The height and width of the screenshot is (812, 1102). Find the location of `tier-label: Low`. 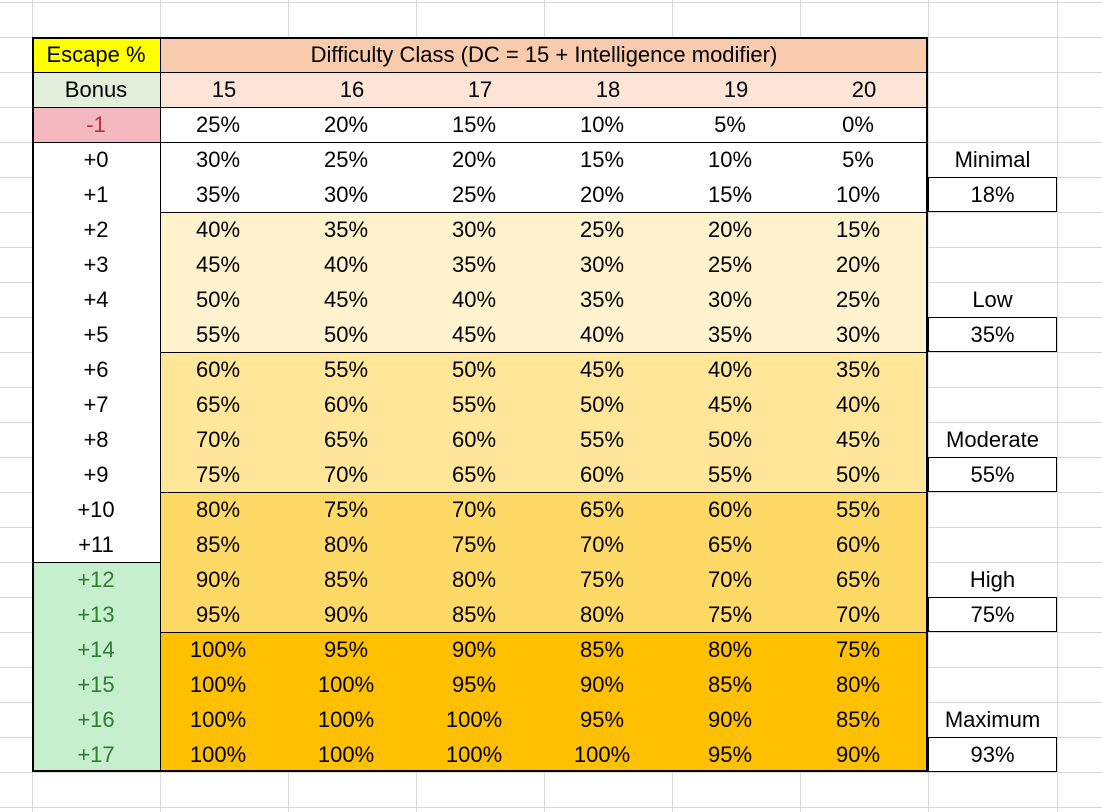

tier-label: Low is located at coordinates (992, 299).